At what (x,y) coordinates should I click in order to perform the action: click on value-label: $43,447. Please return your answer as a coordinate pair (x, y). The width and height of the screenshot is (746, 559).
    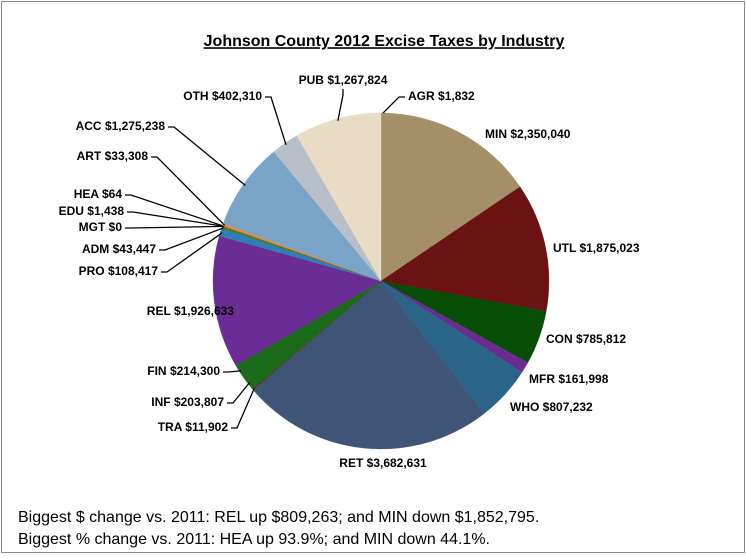
    Looking at the image, I should click on (135, 249).